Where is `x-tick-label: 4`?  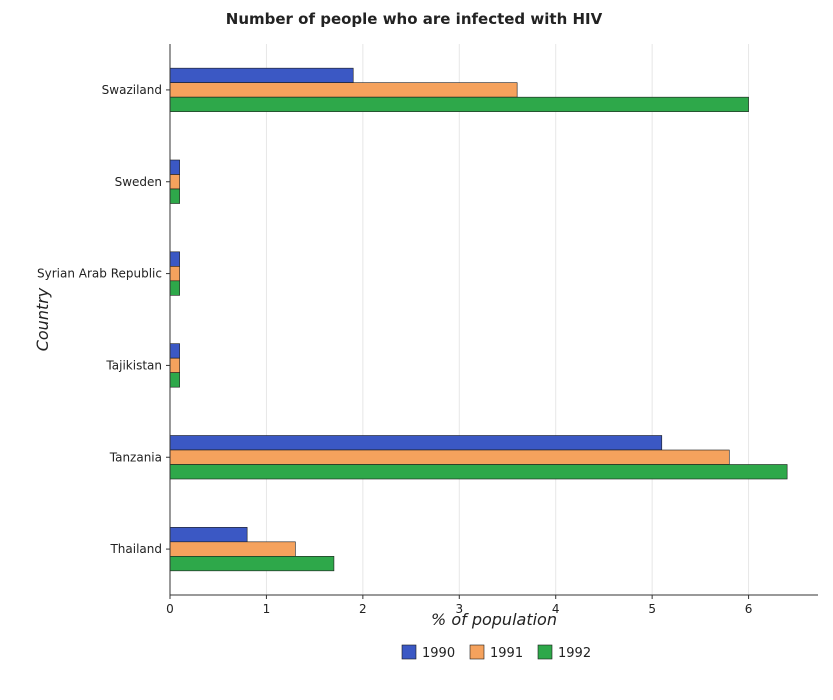 x-tick-label: 4 is located at coordinates (556, 609).